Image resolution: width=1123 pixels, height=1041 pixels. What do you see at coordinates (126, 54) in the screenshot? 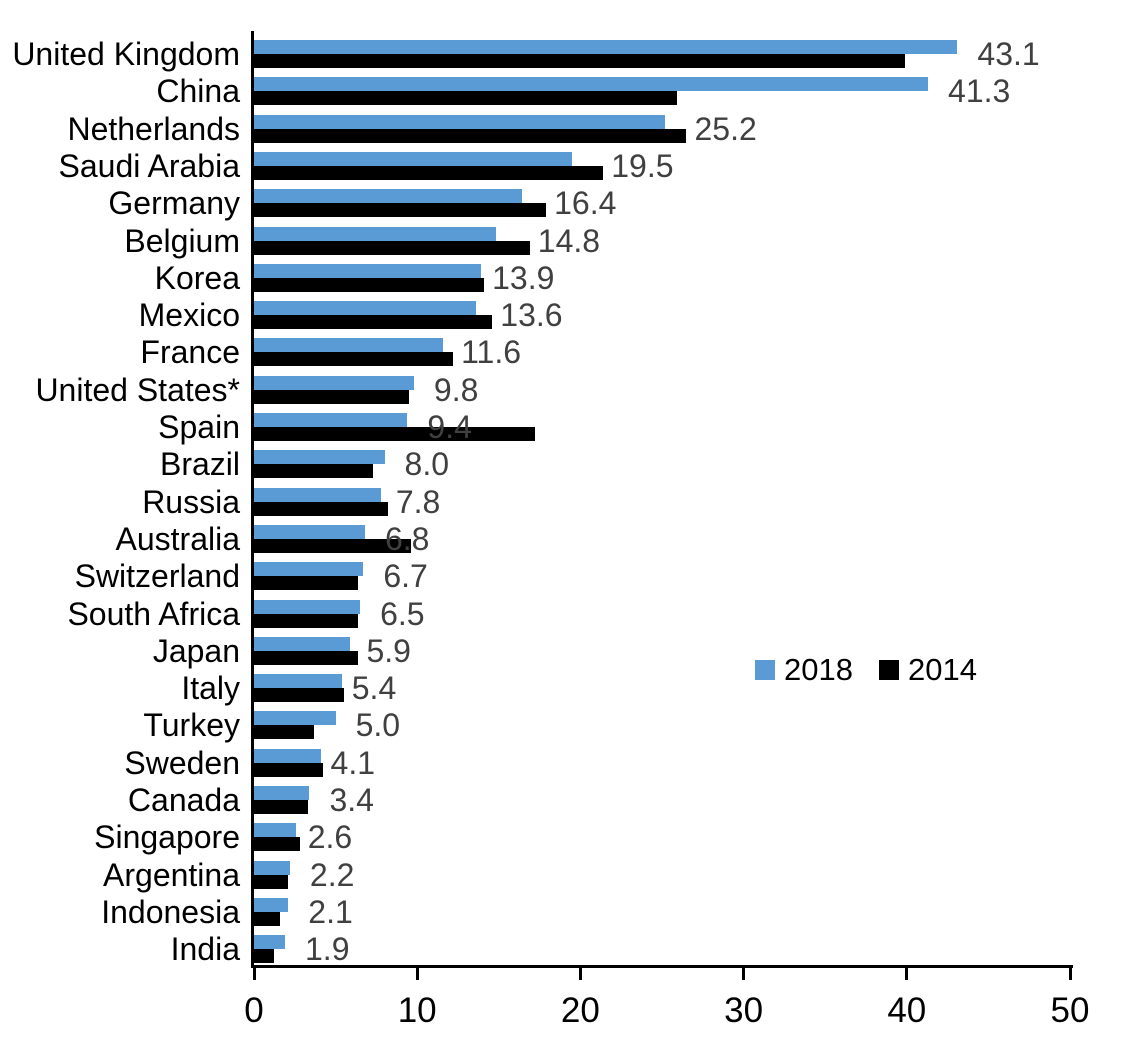
I see `category-label: United Kingdom` at bounding box center [126, 54].